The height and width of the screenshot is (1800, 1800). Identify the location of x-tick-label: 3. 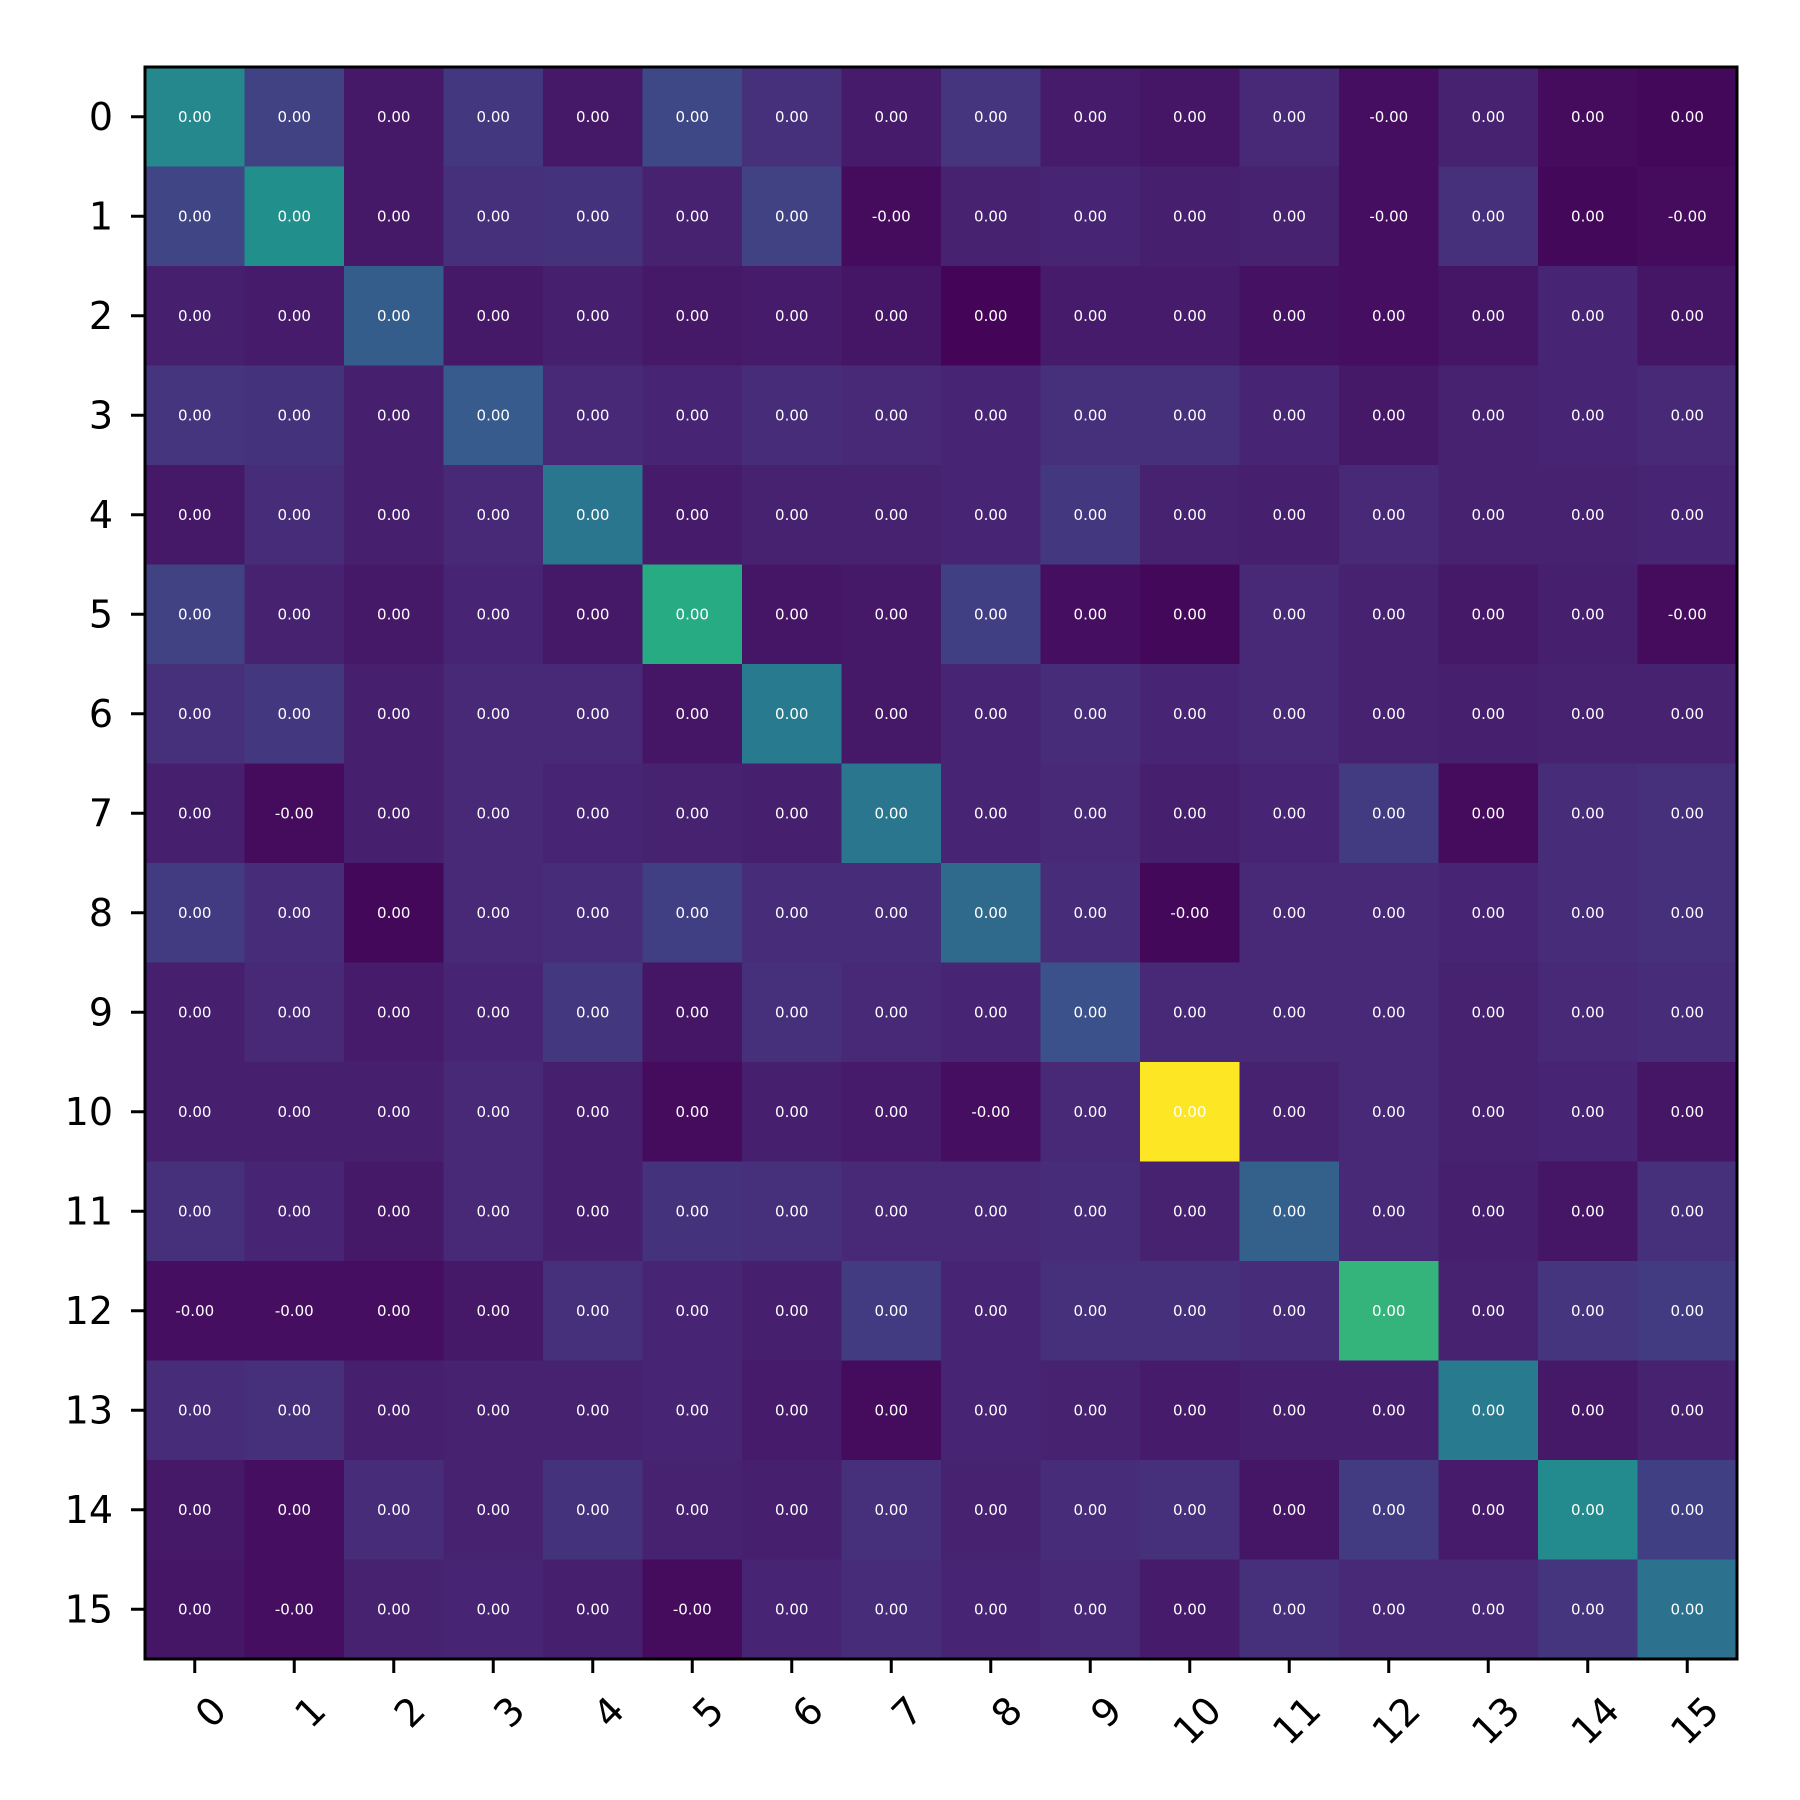
(509, 1712).